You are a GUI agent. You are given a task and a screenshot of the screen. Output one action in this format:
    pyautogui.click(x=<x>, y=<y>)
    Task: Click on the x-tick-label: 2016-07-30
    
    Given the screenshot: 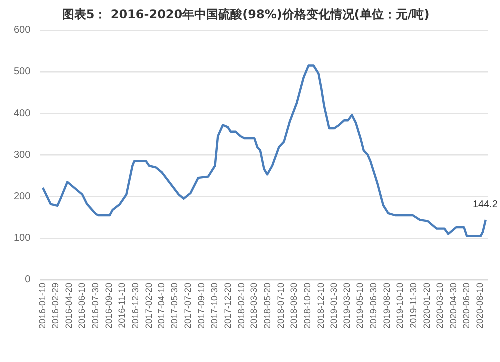 What is the action you would take?
    pyautogui.click(x=95, y=306)
    